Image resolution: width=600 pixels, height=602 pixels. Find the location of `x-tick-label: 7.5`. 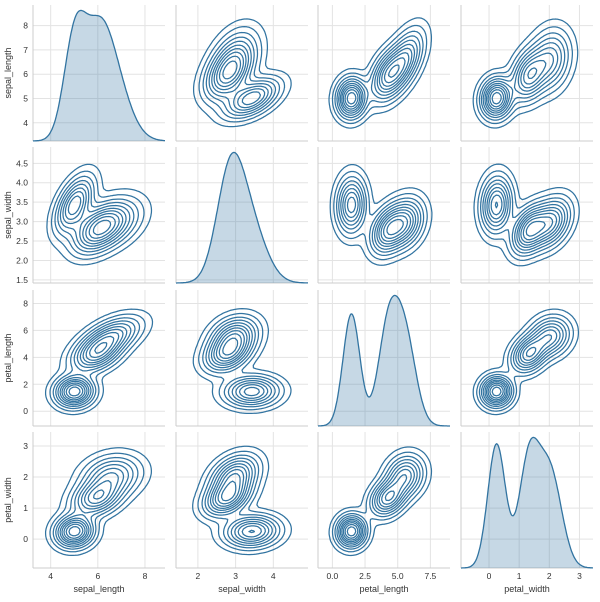

x-tick-label: 7.5 is located at coordinates (430, 576).